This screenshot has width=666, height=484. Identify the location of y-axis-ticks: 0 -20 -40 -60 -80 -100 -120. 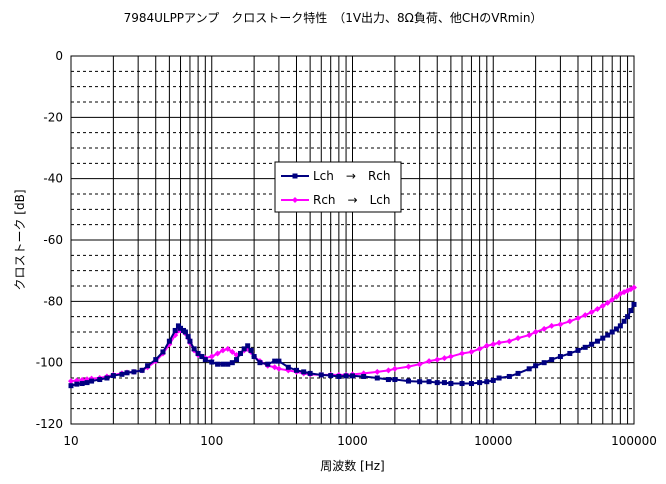
(49, 240).